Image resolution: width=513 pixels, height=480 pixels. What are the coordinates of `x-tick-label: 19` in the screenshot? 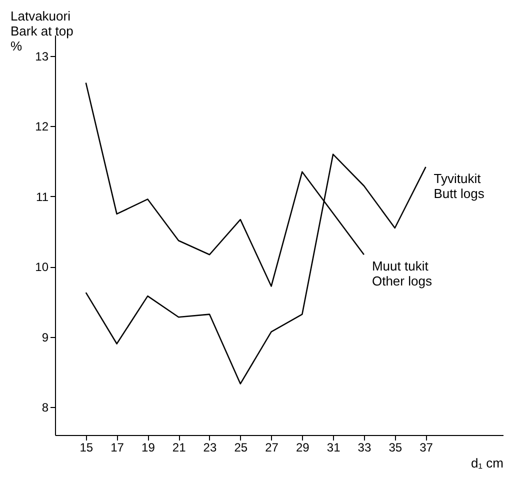 It's located at (149, 447).